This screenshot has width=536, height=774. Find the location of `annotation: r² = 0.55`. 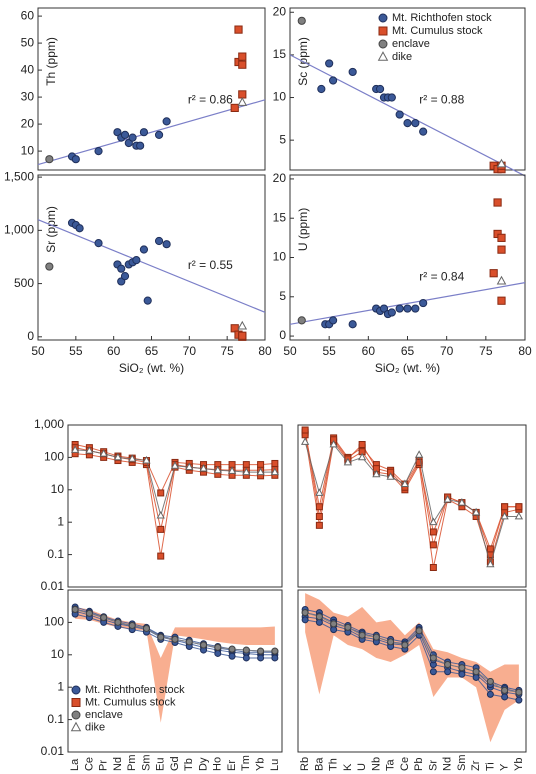

annotation: r² = 0.55 is located at coordinates (210, 265).